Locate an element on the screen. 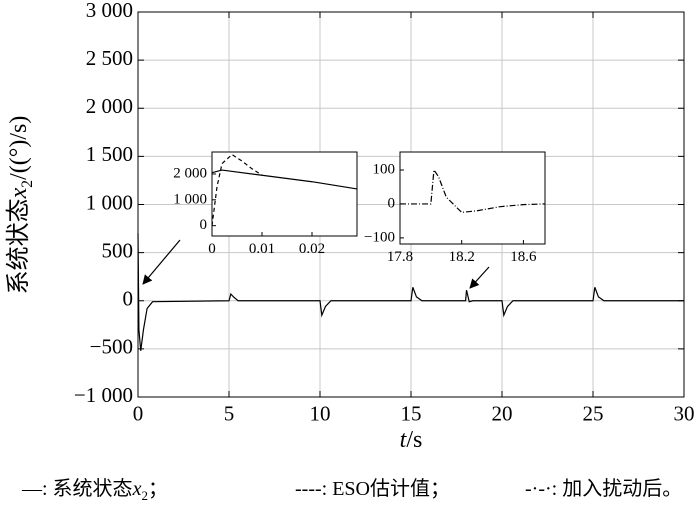 The height and width of the screenshot is (507, 700). y-tick-label: 100 is located at coordinates (384, 169).